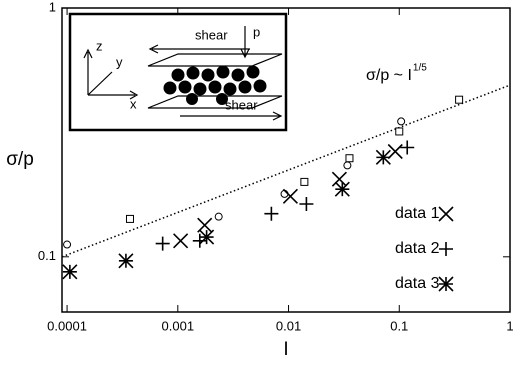 This screenshot has width=519, height=365. Describe the element at coordinates (52, 7) in the screenshot. I see `y-tick-label: 1` at that location.